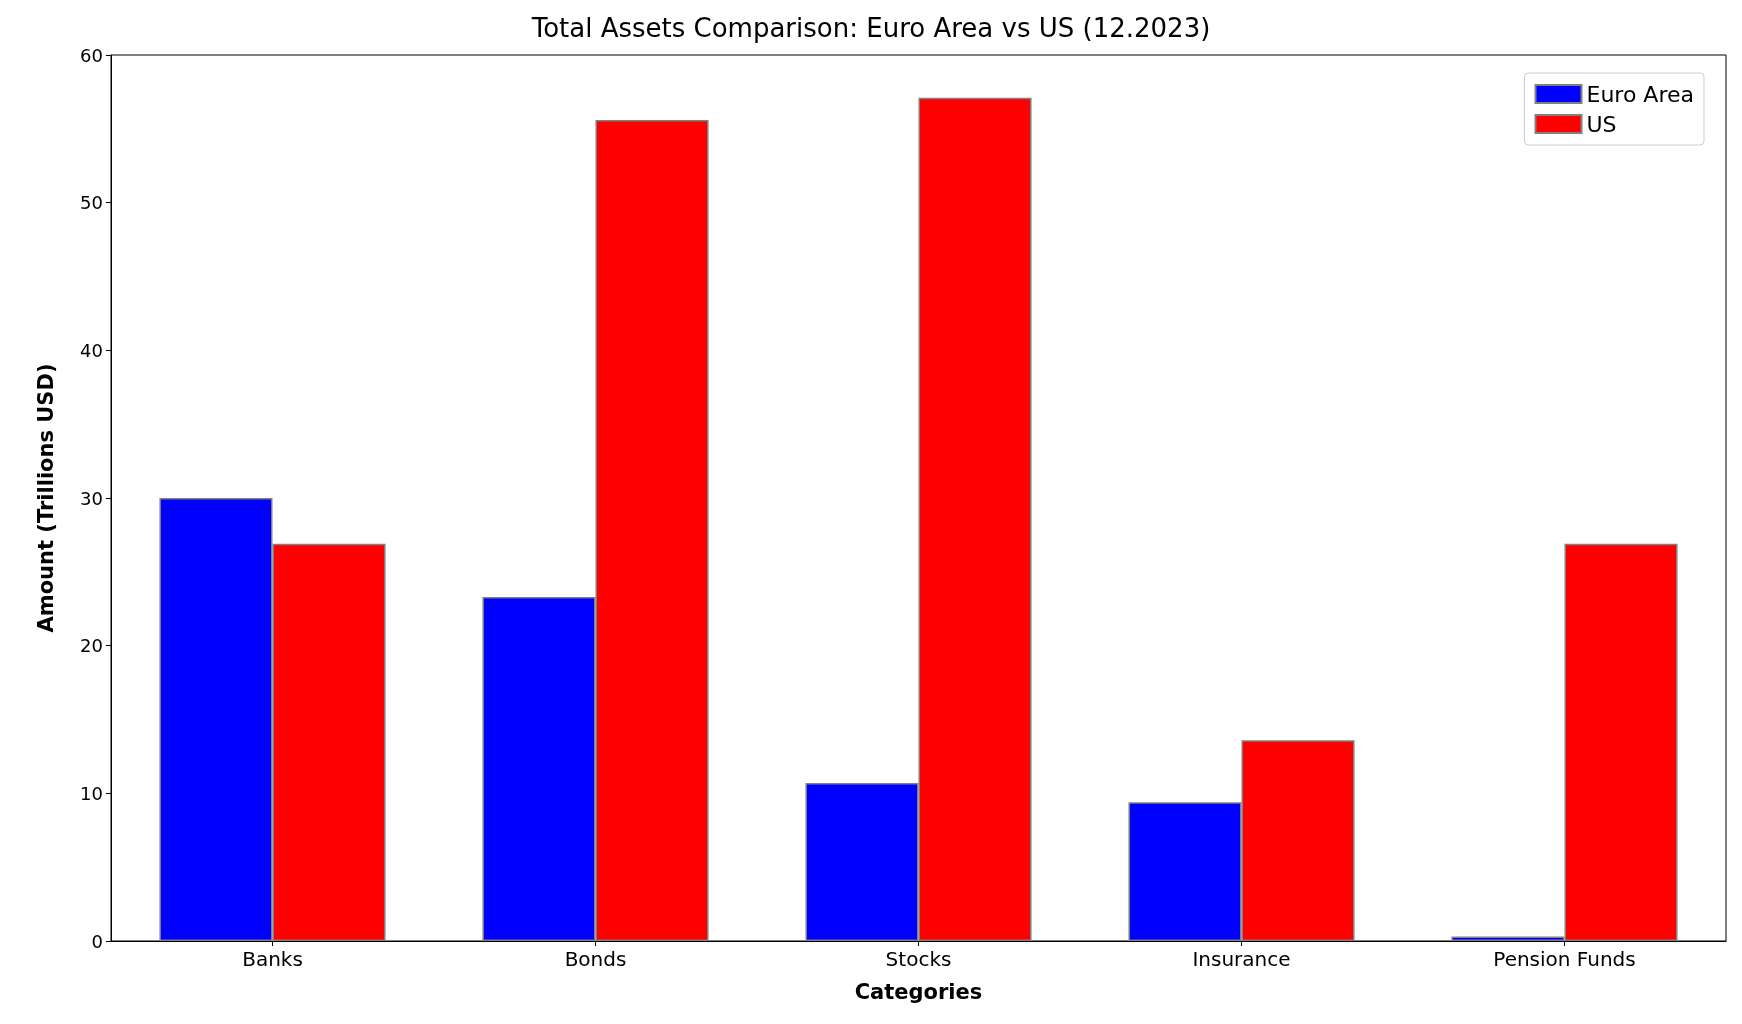 The width and height of the screenshot is (1742, 1024). Describe the element at coordinates (91, 646) in the screenshot. I see `y-tick-label: 20` at that location.